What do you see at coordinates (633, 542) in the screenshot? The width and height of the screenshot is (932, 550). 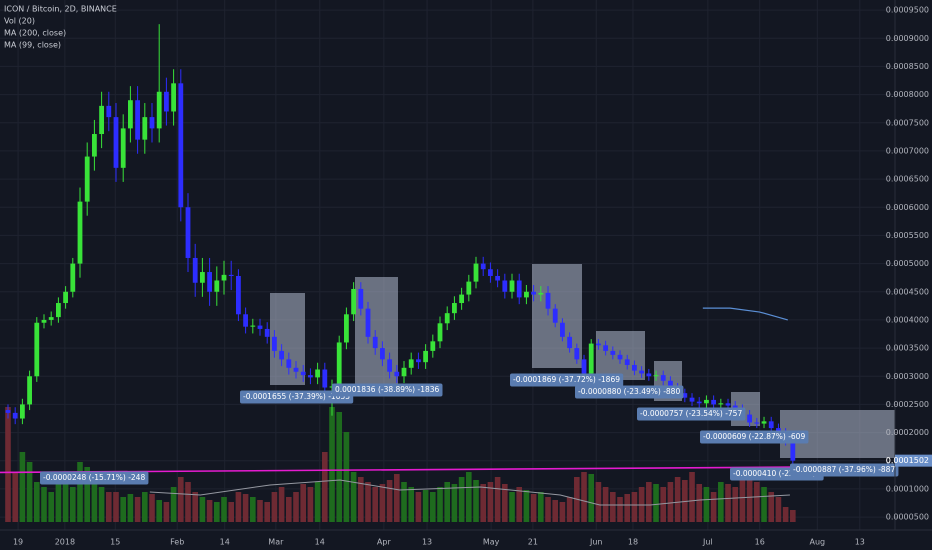 I see `x-tick-label: 18` at bounding box center [633, 542].